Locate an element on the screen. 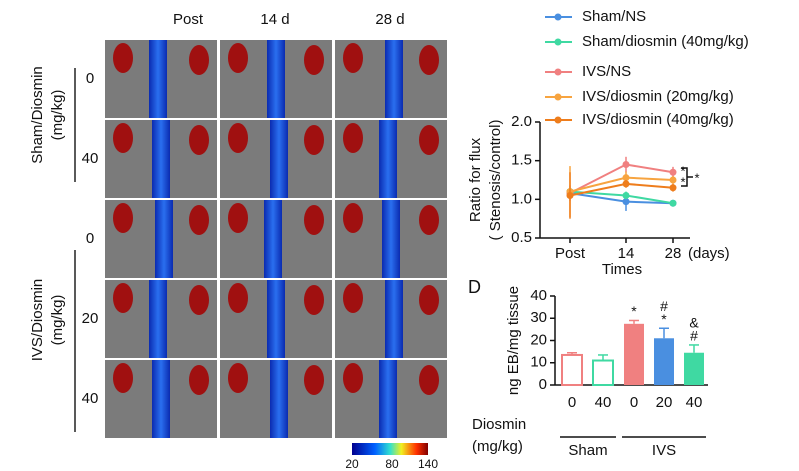 The width and height of the screenshot is (799, 471). y-tick-label: 20 is located at coordinates (538, 339).